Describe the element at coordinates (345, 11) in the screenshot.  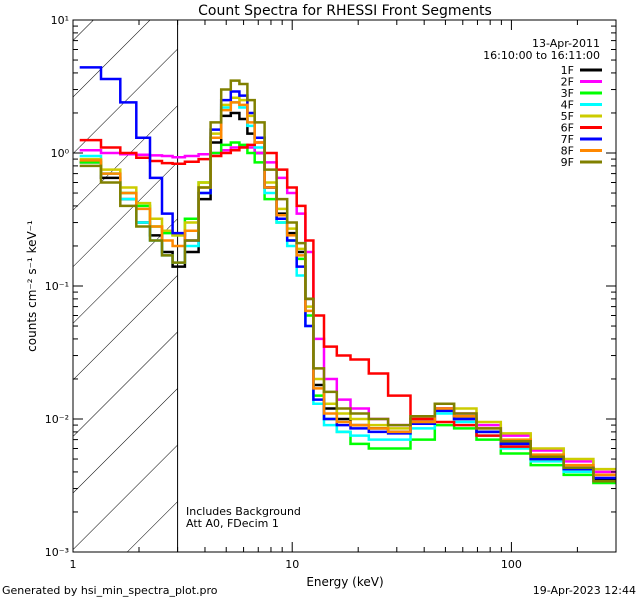
I see `chart-title: Count Spectra for RHESSI Front Segments` at that location.